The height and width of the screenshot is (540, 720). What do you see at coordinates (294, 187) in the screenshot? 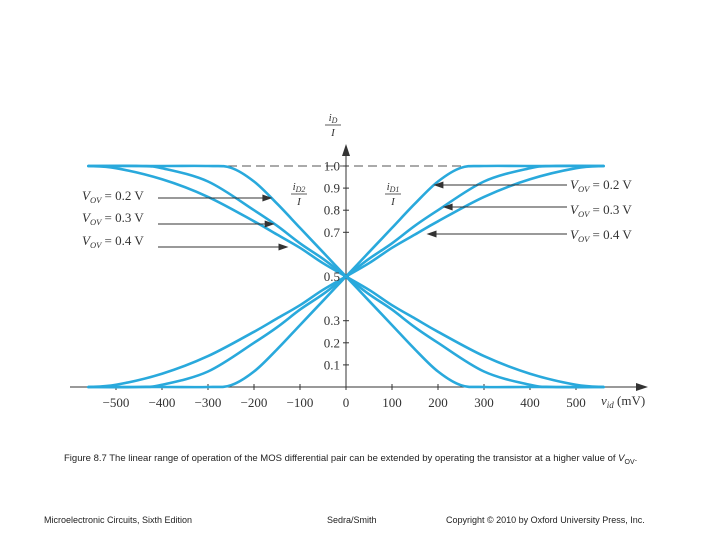
I see `curve-label-iD2-var: i` at bounding box center [294, 187].